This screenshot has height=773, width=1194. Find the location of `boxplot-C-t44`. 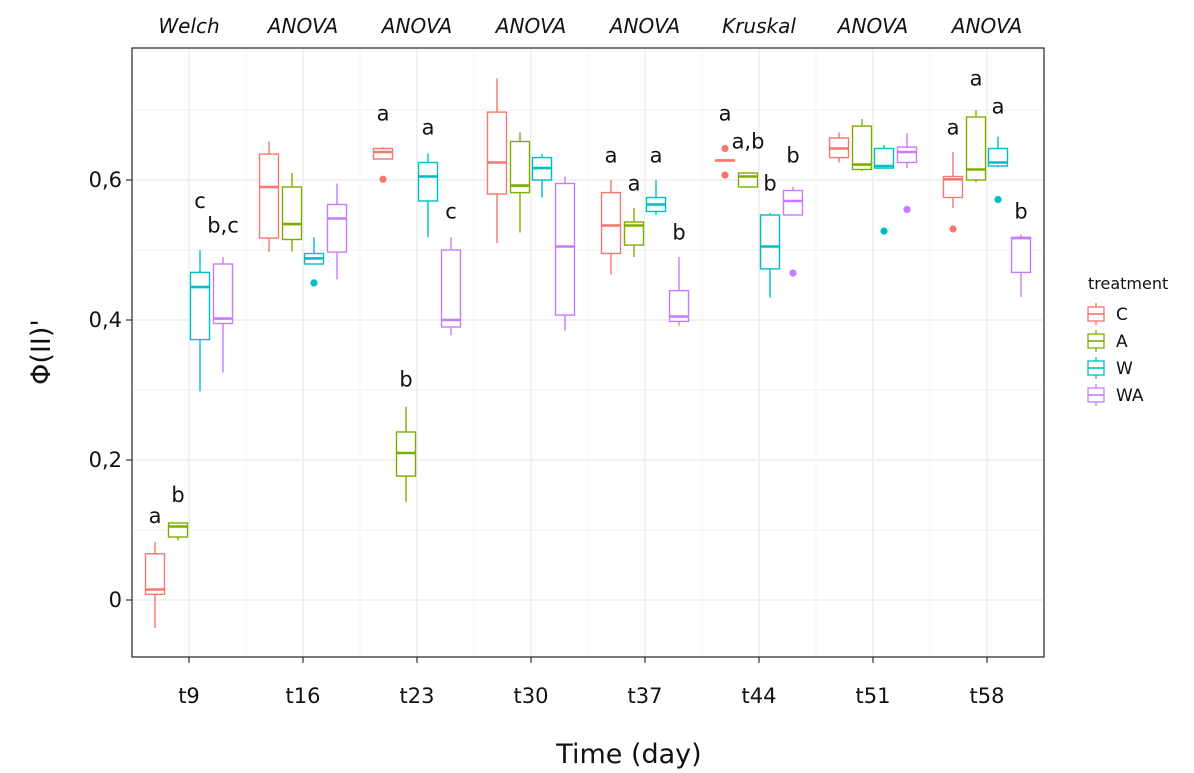

boxplot-C-t44 is located at coordinates (725, 161).